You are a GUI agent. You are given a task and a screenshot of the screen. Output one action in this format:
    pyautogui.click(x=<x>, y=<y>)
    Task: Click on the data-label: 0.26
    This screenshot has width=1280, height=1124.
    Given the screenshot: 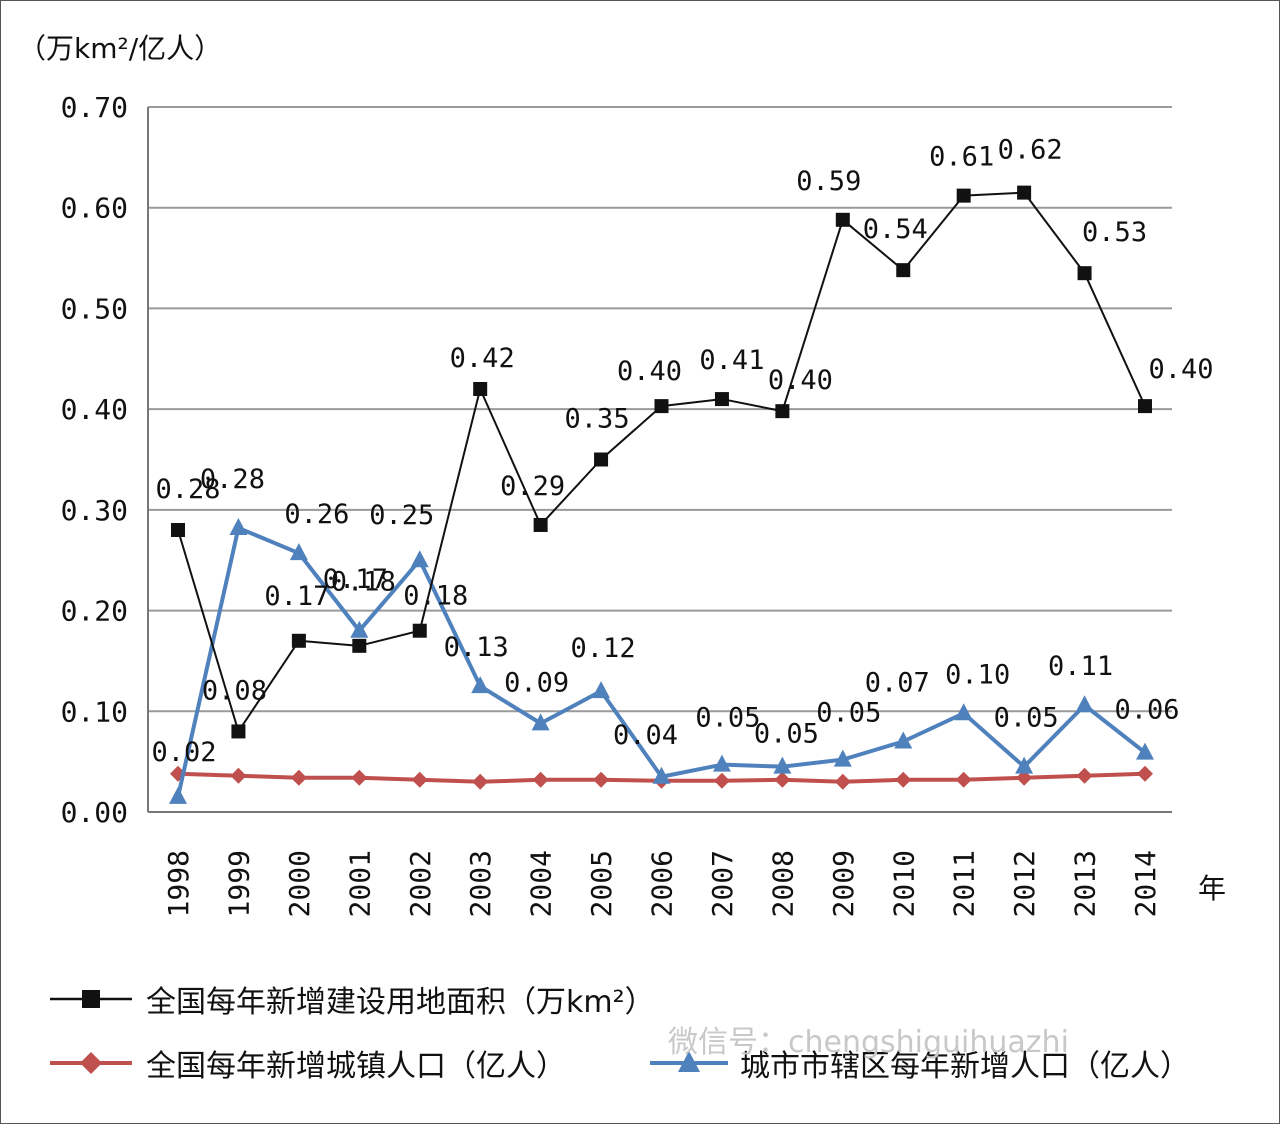 What is the action you would take?
    pyautogui.click(x=316, y=514)
    